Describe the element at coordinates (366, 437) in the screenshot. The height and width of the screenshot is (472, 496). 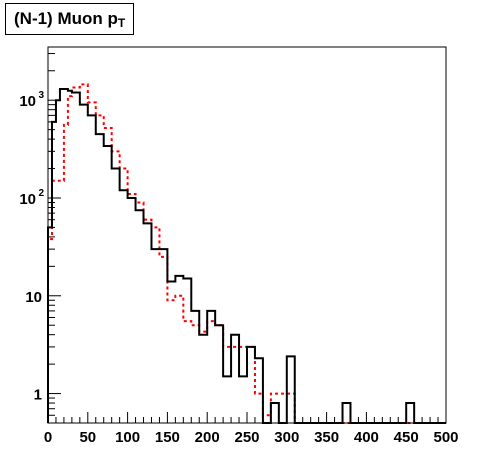
I see `x-tick-label: 400` at that location.